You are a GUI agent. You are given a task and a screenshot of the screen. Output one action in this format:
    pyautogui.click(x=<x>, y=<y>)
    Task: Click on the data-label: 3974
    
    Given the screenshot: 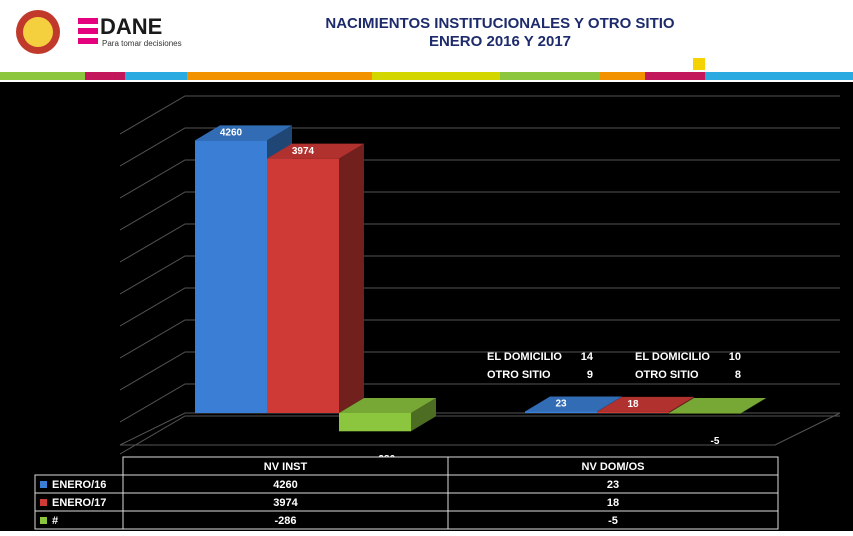 What is the action you would take?
    pyautogui.click(x=303, y=151)
    